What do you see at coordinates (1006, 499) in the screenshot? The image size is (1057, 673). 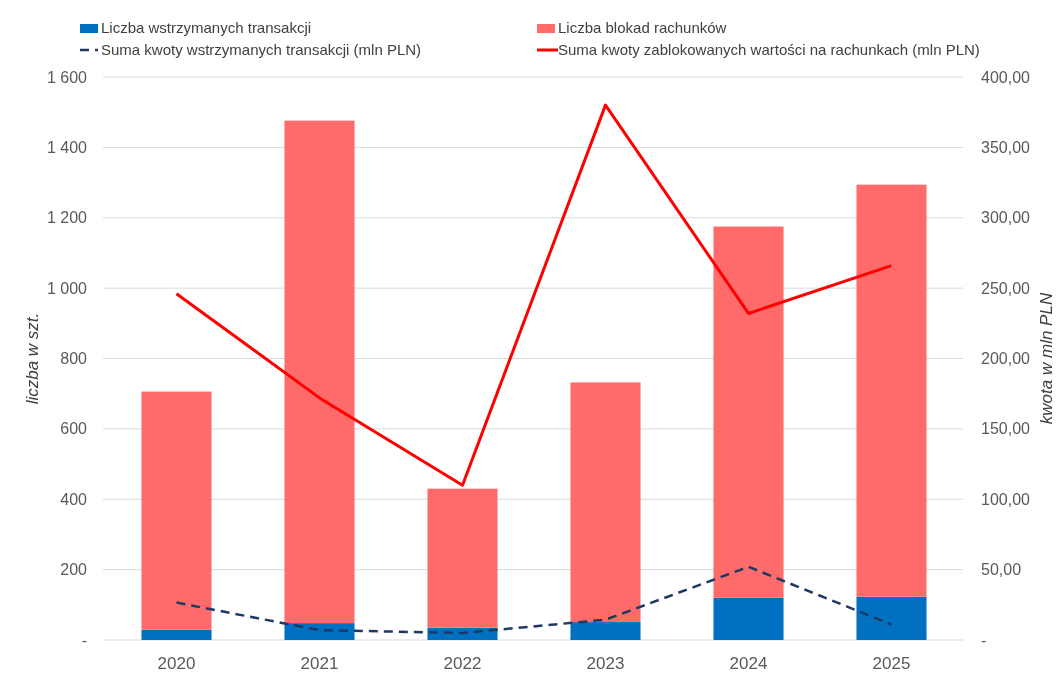 I see `y2-tick-label: 100,00` at bounding box center [1006, 499].